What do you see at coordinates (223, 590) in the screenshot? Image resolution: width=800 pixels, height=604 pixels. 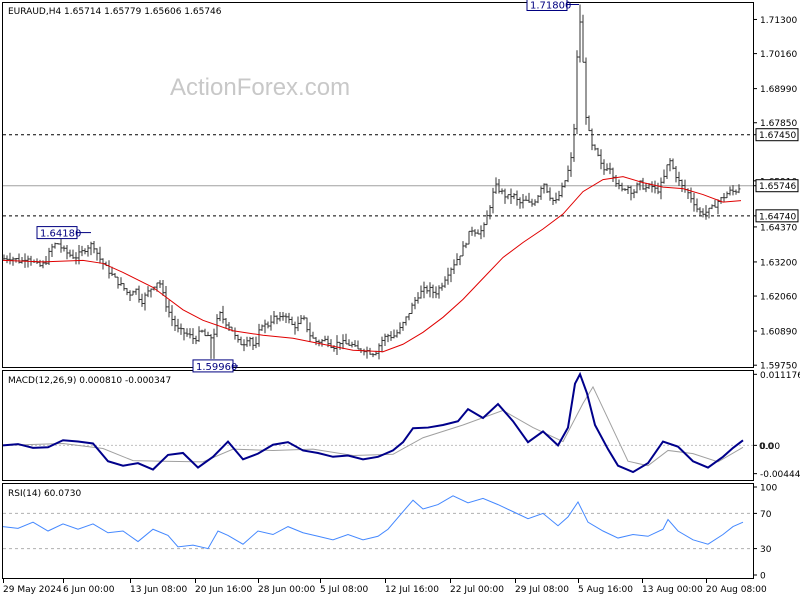 I see `x-axis-tick-label: 20 Jun 16:00` at bounding box center [223, 590].